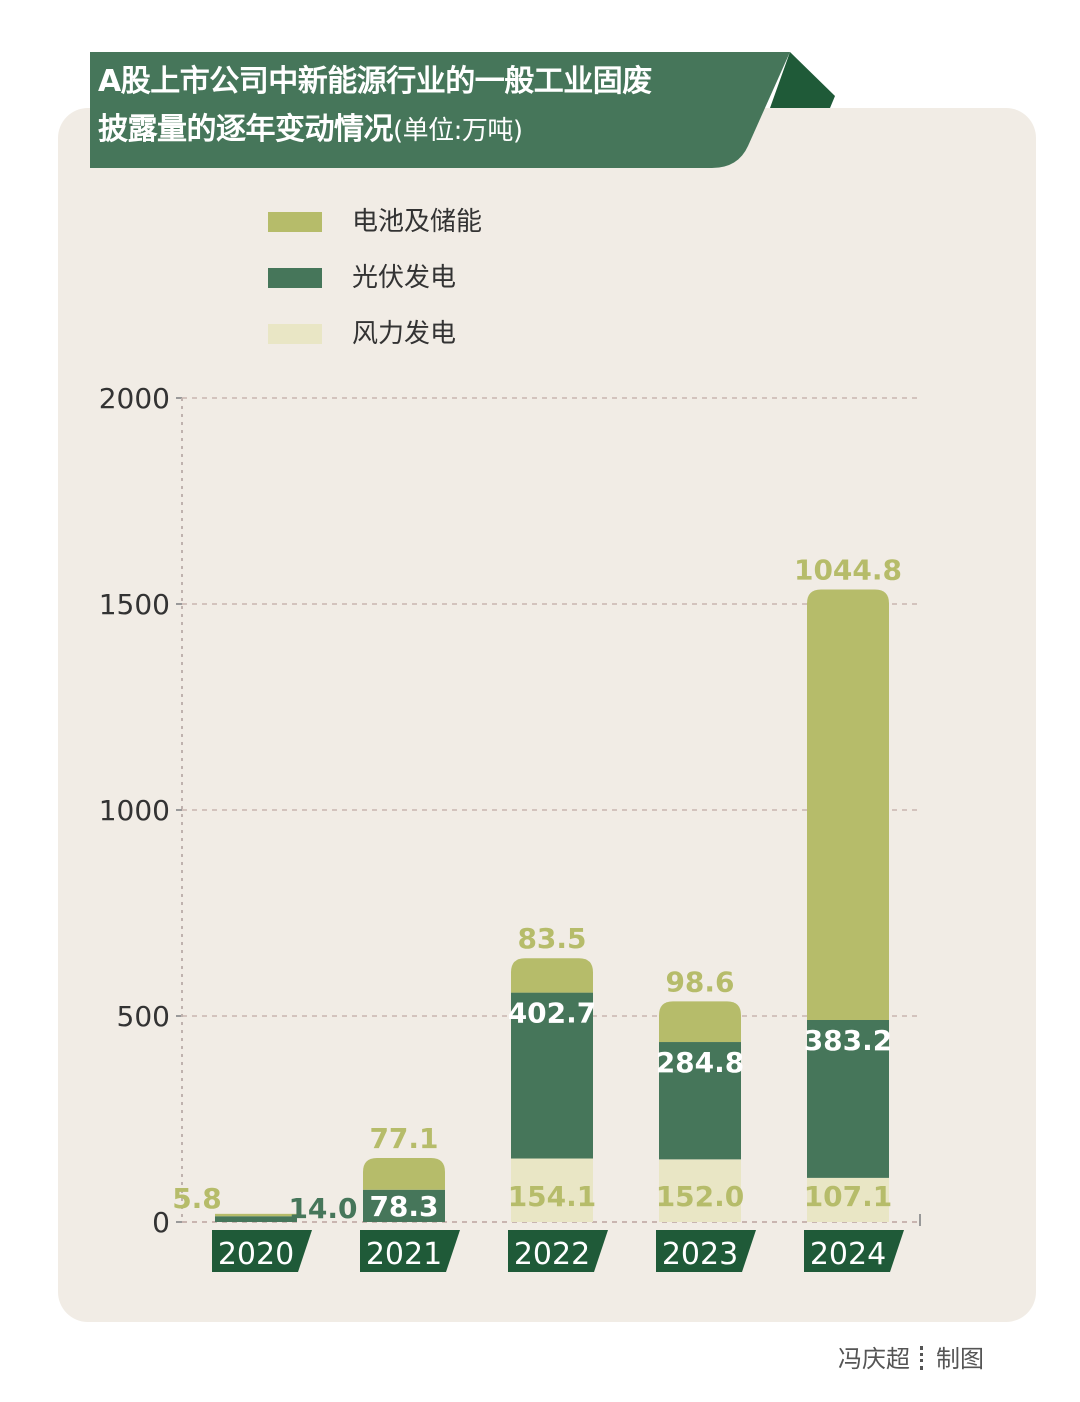 The width and height of the screenshot is (1080, 1402). Describe the element at coordinates (552, 1075) in the screenshot. I see `bar-pv-2022` at that location.